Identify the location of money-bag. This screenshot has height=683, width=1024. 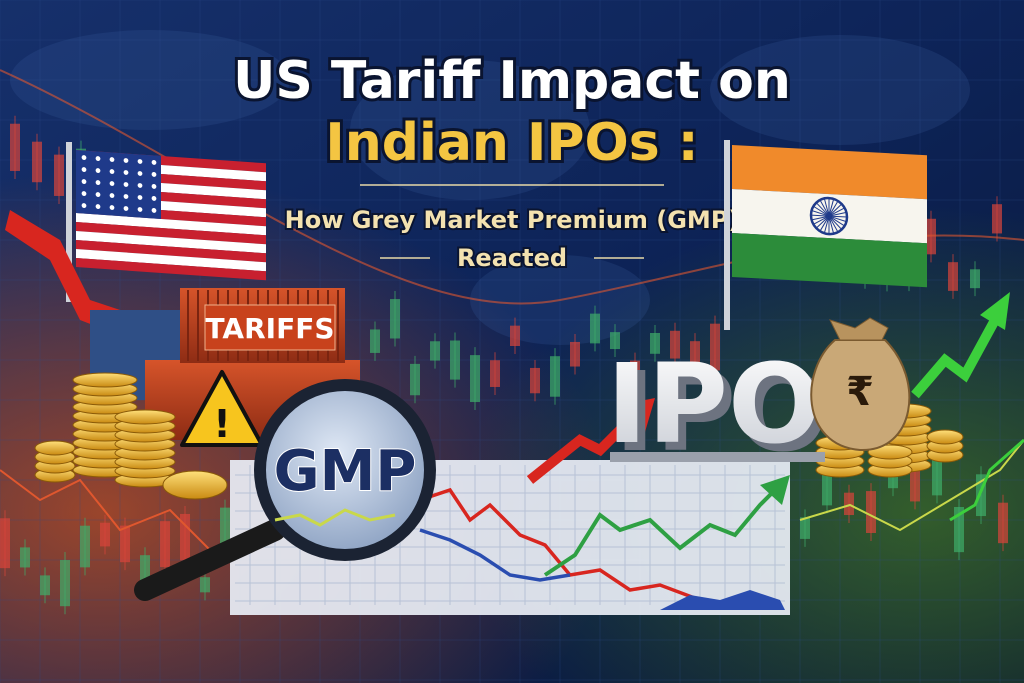
(860, 395).